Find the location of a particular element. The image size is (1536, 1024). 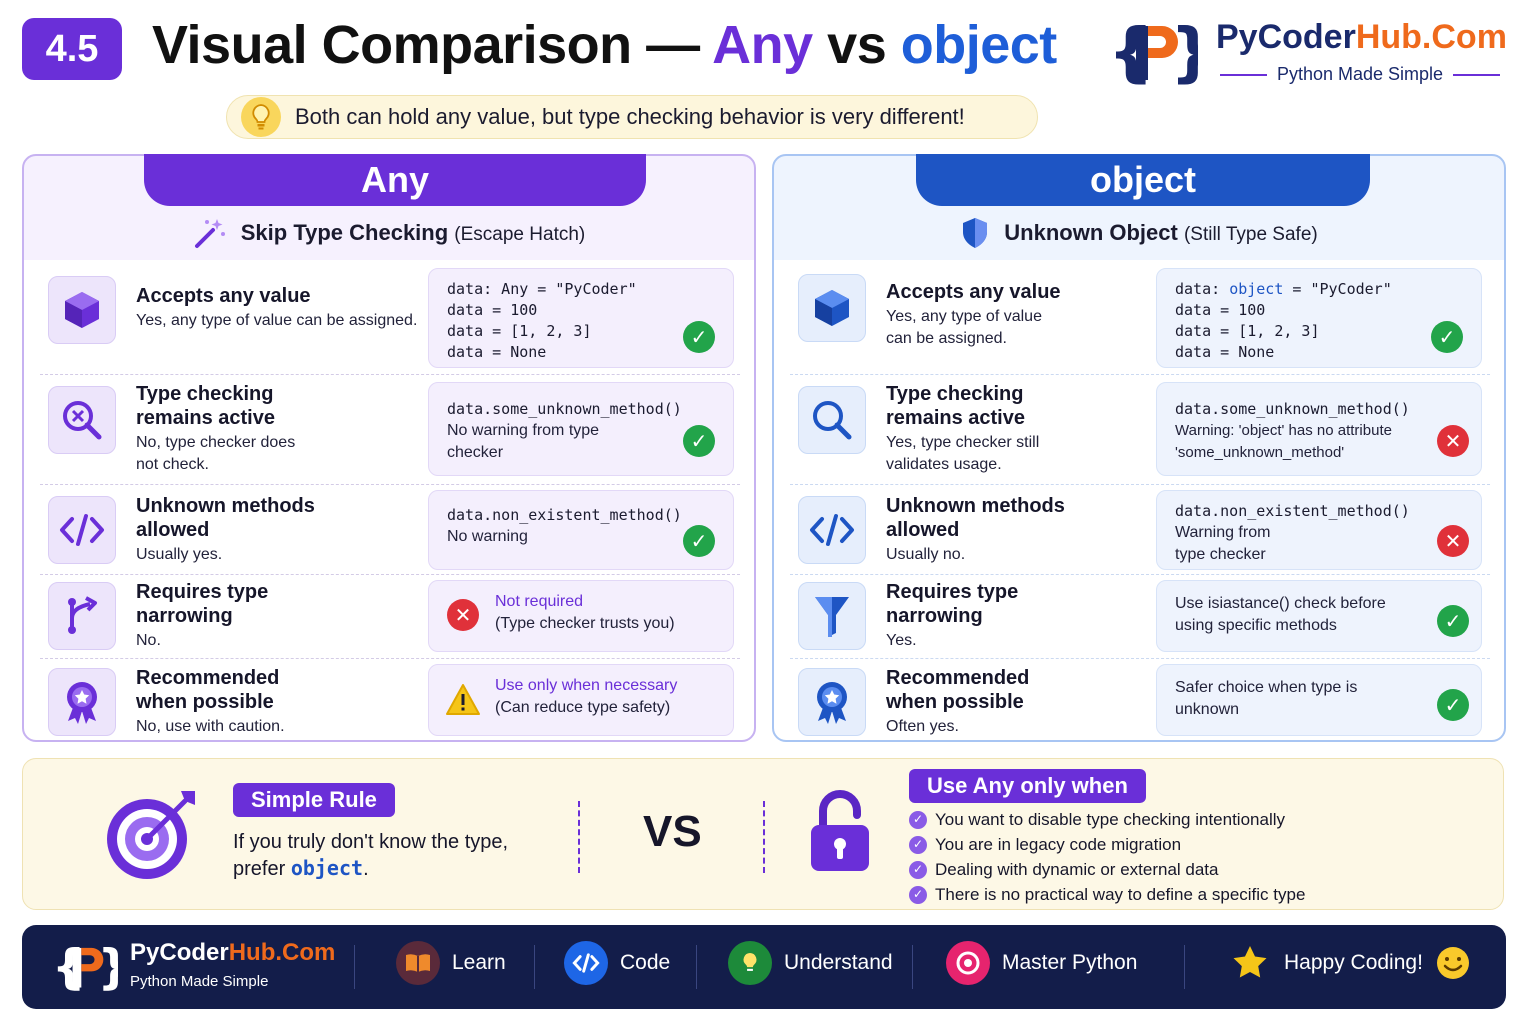

page-title: Visual Comparison — Any vs object is located at coordinates (604, 45).